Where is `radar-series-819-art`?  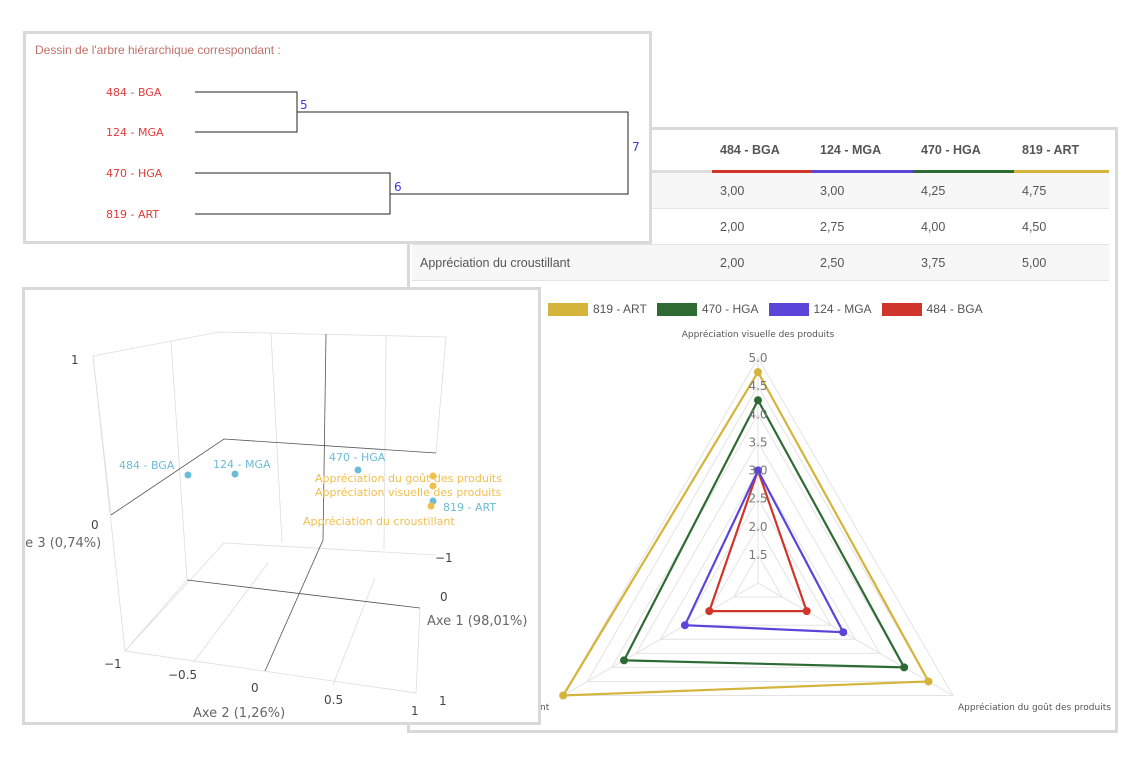 radar-series-819-art is located at coordinates (746, 533).